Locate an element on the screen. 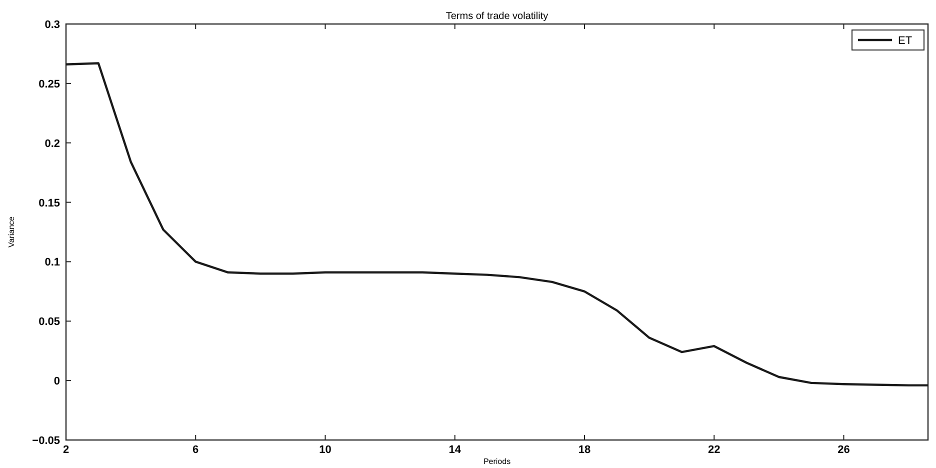  y-tick-label: 0.15 is located at coordinates (49, 203).